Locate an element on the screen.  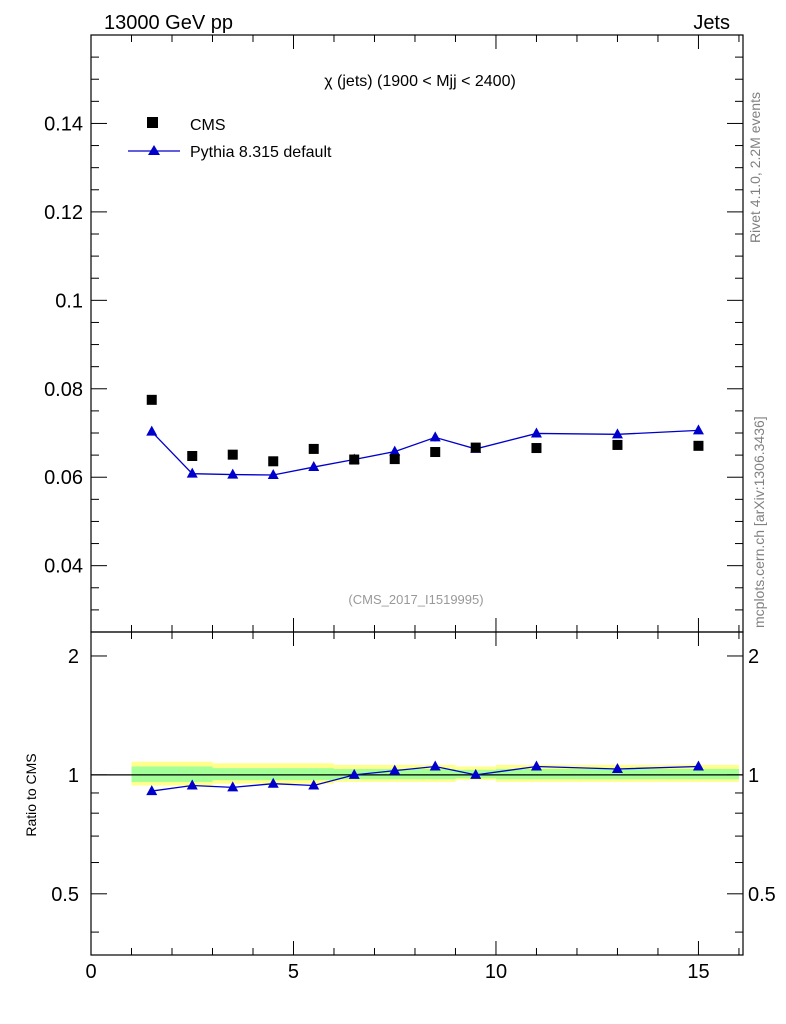
header-left: 13000 GeV pp is located at coordinates (168, 23).